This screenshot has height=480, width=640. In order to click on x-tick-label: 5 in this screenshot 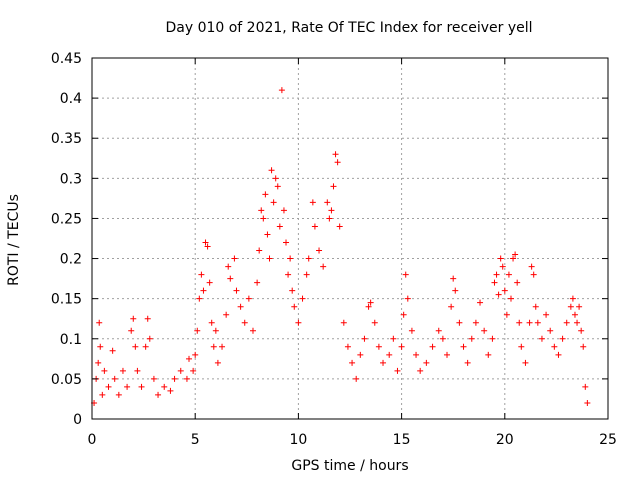, I will do `click(195, 440)`.